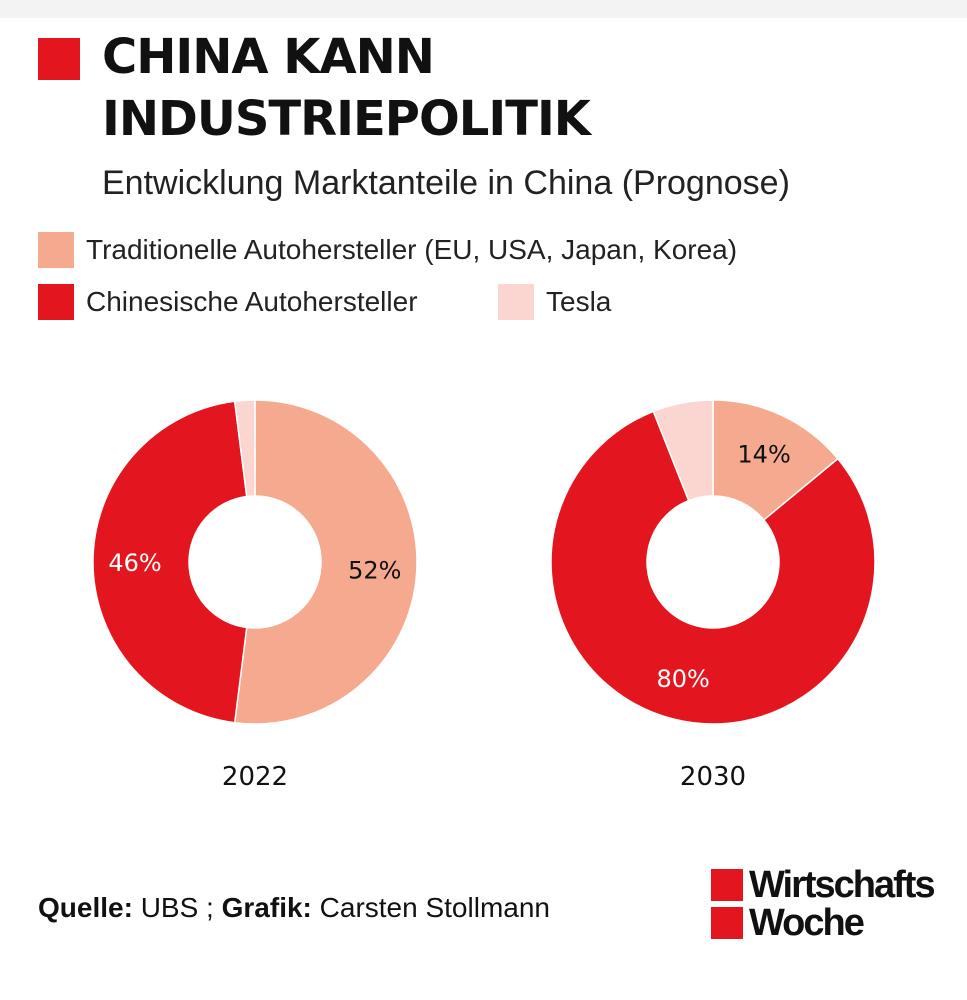  What do you see at coordinates (483, 9) in the screenshot?
I see `top-bar` at bounding box center [483, 9].